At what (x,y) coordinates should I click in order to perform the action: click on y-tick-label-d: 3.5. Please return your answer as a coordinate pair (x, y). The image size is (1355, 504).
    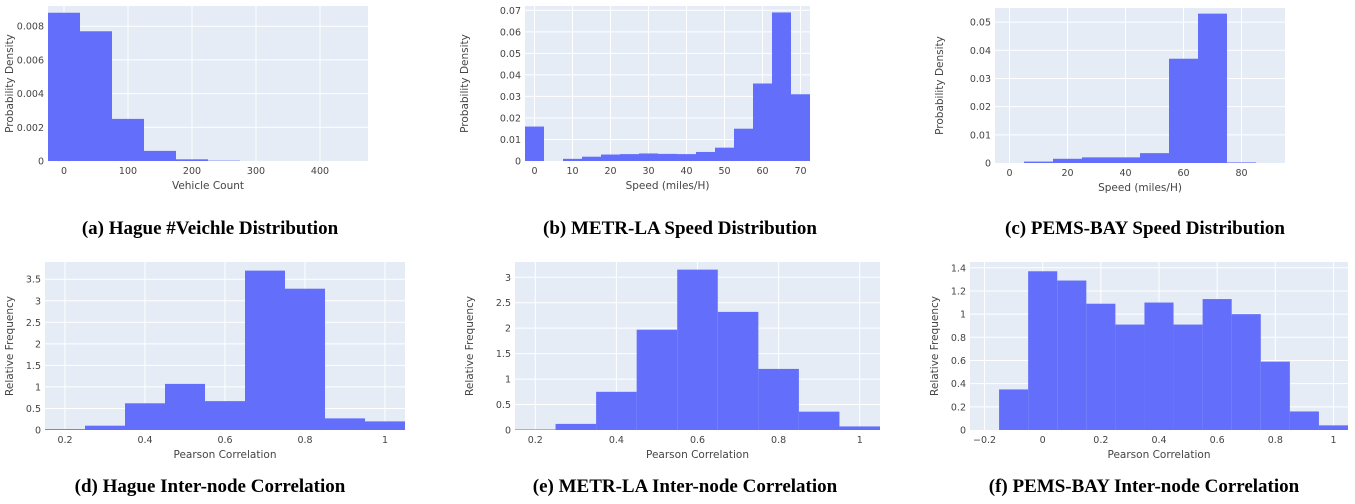
    Looking at the image, I should click on (33, 280).